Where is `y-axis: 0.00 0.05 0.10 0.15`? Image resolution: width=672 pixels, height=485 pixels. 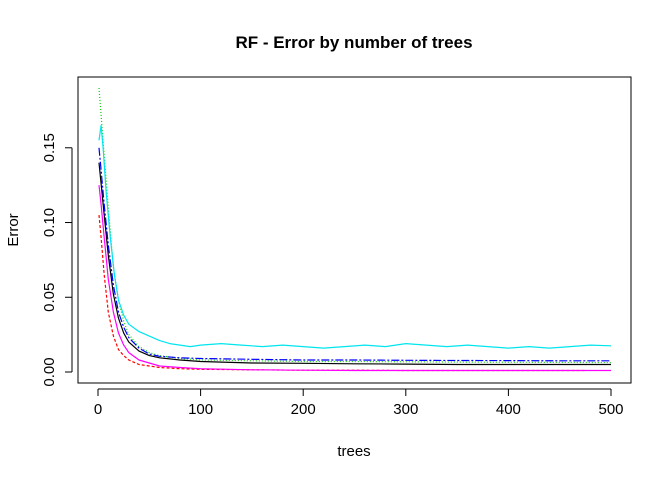 y-axis: 0.00 0.05 0.10 0.15 is located at coordinates (57, 260).